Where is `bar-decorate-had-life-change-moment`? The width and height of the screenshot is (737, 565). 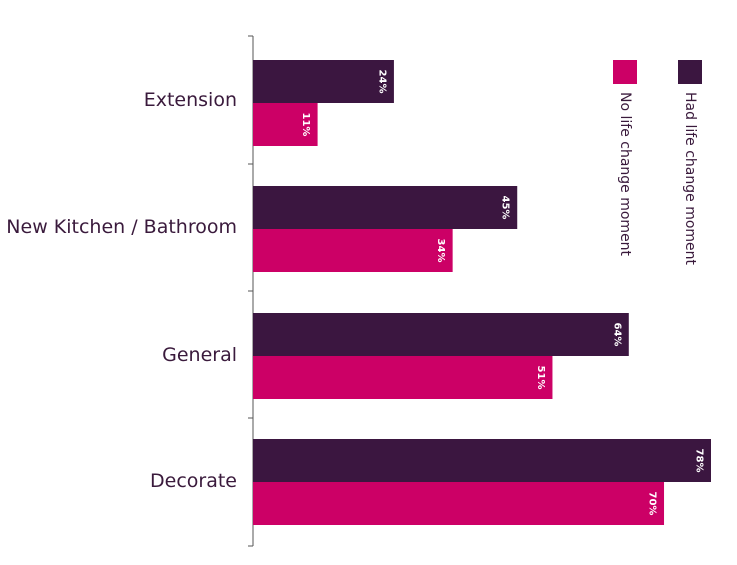 bar-decorate-had-life-change-moment is located at coordinates (482, 460).